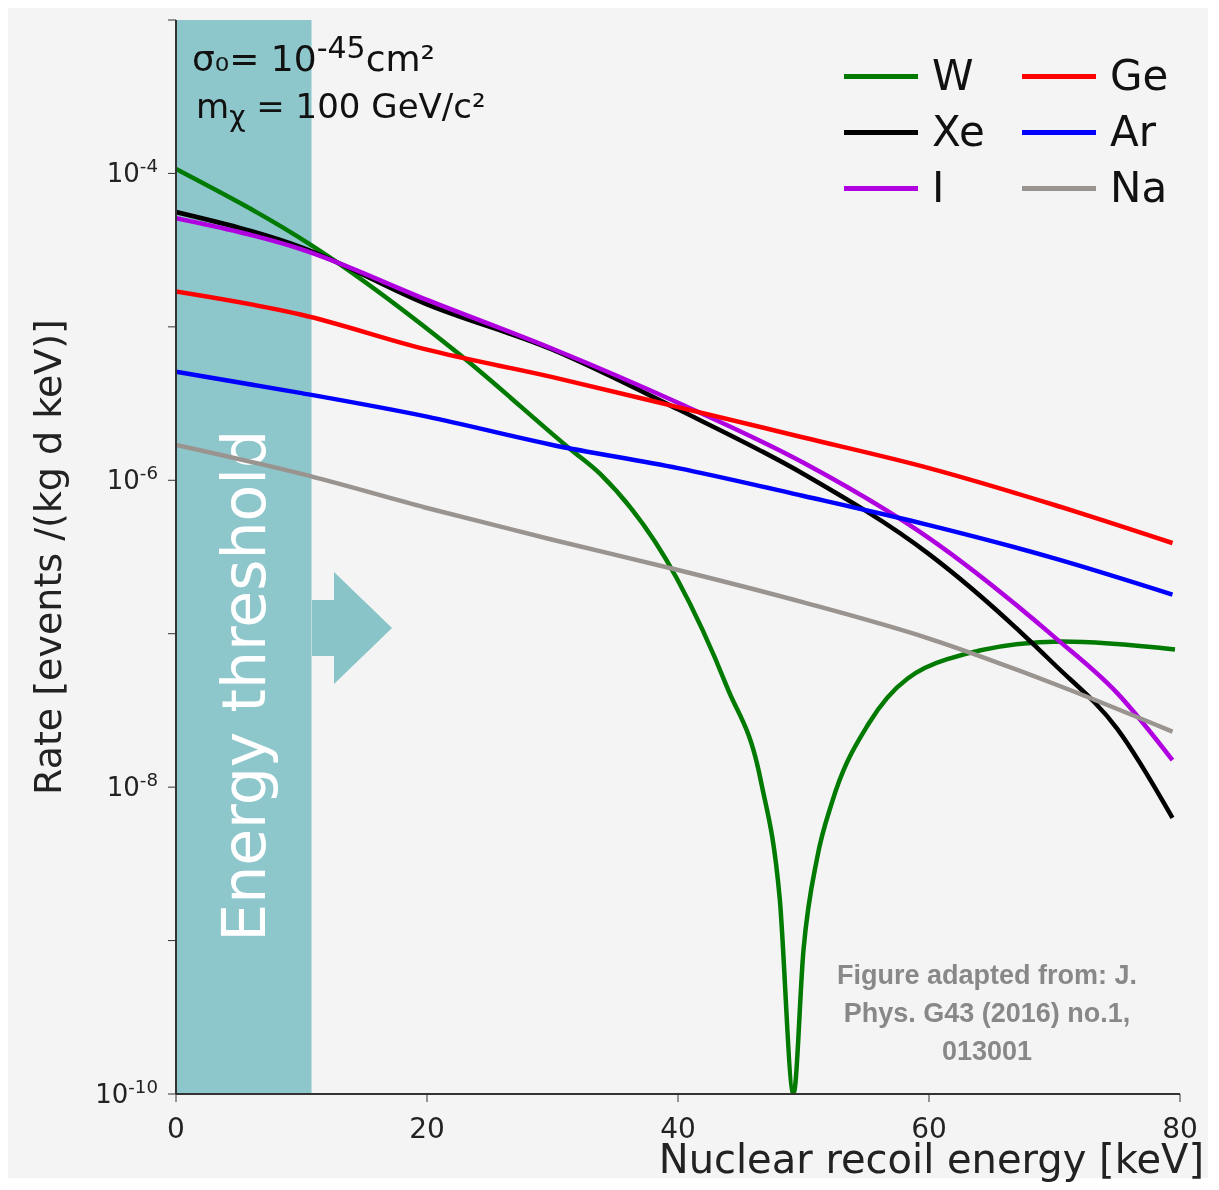 Image resolution: width=1219 pixels, height=1190 pixels. Describe the element at coordinates (48, 557) in the screenshot. I see `y-axis-title: Rate [events /(kg d keV)]` at that location.